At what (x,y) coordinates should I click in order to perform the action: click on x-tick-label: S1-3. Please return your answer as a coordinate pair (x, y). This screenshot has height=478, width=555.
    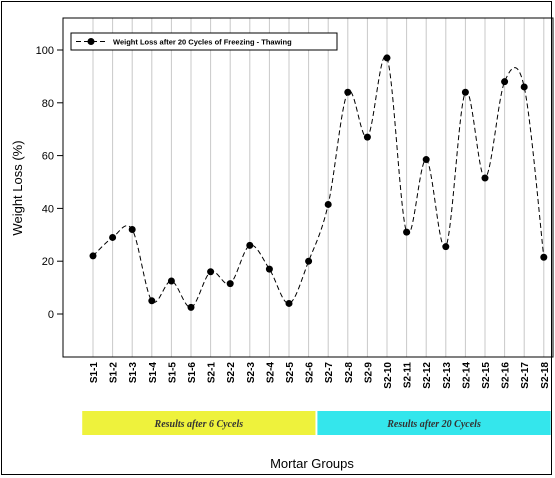
    Looking at the image, I should click on (133, 373).